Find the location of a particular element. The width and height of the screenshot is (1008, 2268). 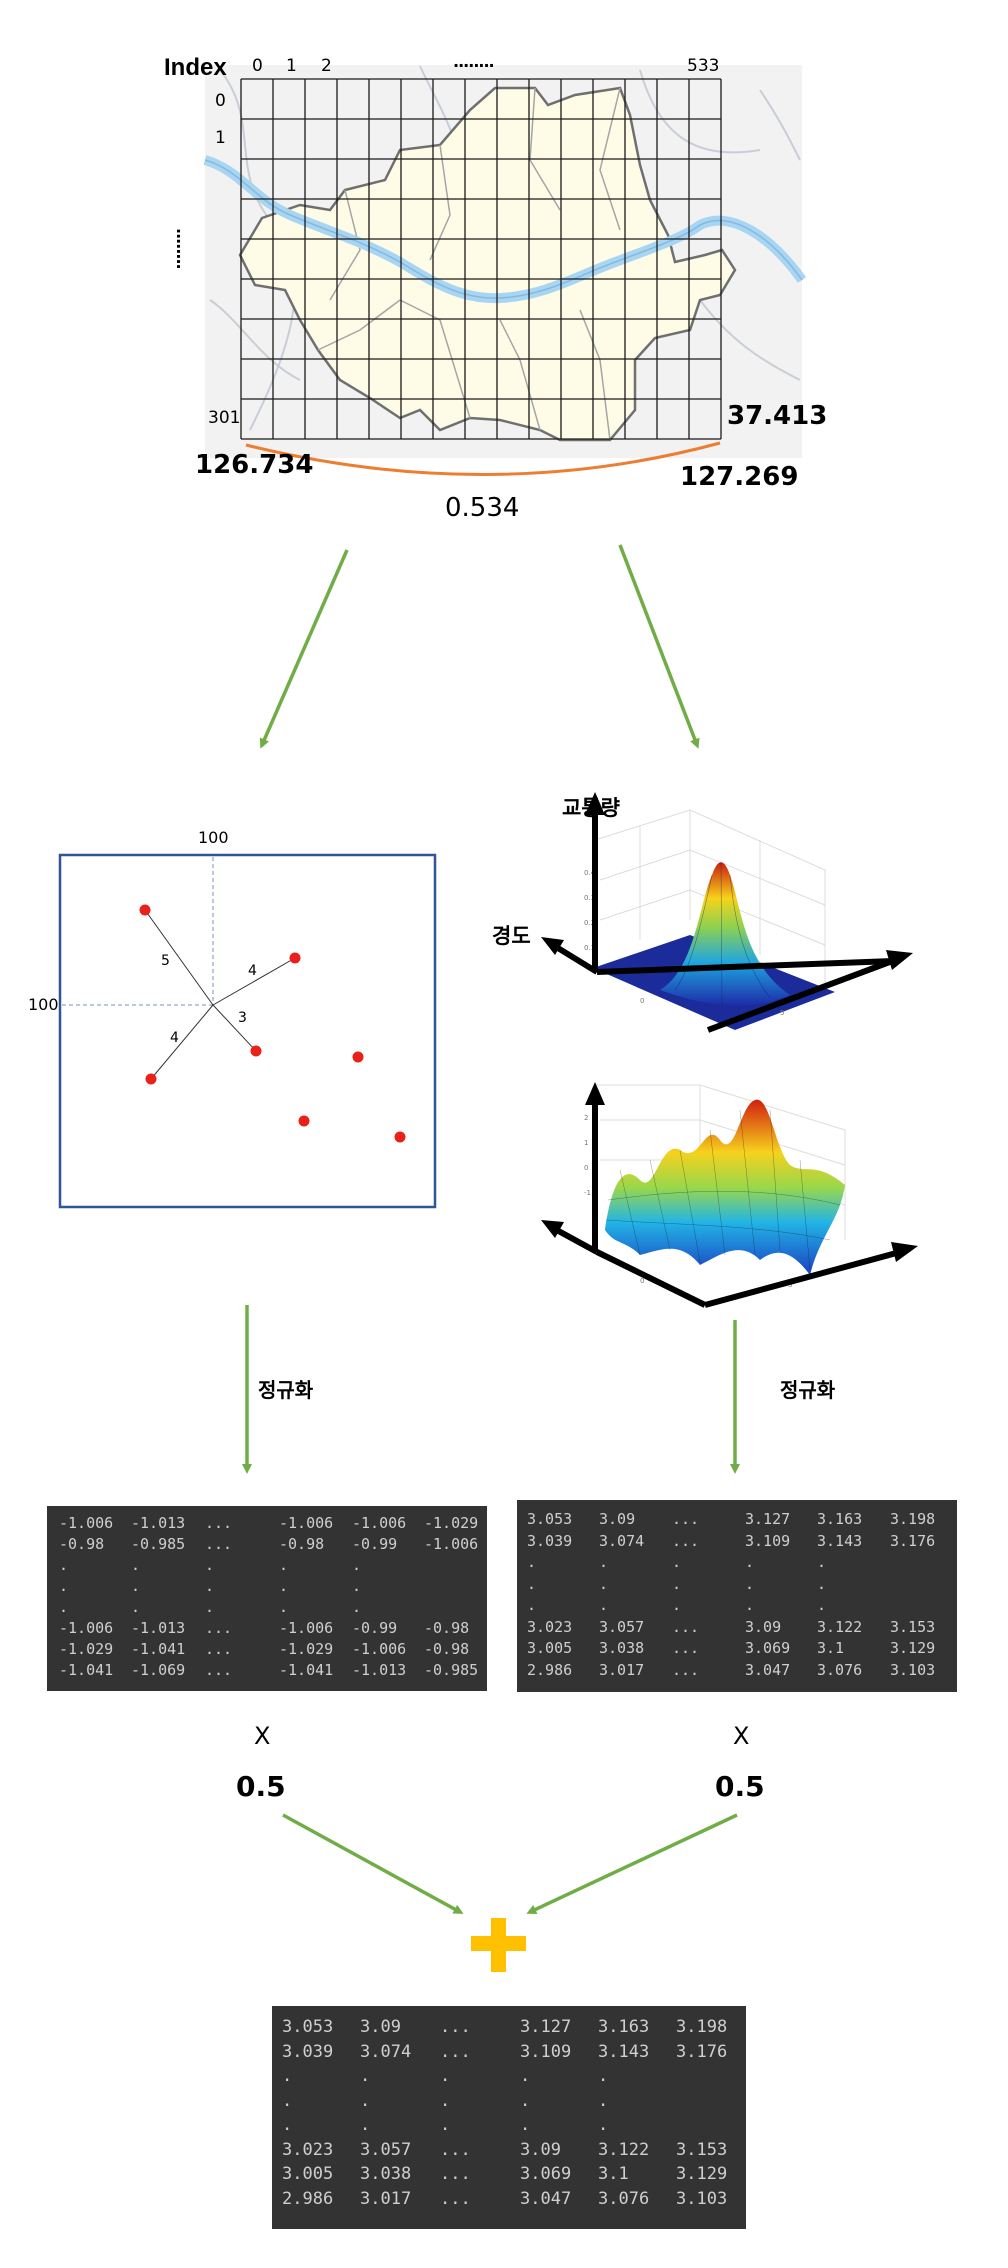

district-lines is located at coordinates (469, 264).